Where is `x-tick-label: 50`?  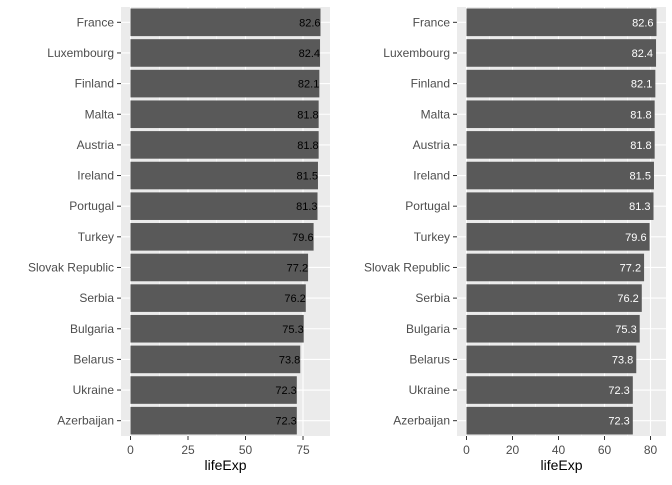 x-tick-label: 50 is located at coordinates (246, 450).